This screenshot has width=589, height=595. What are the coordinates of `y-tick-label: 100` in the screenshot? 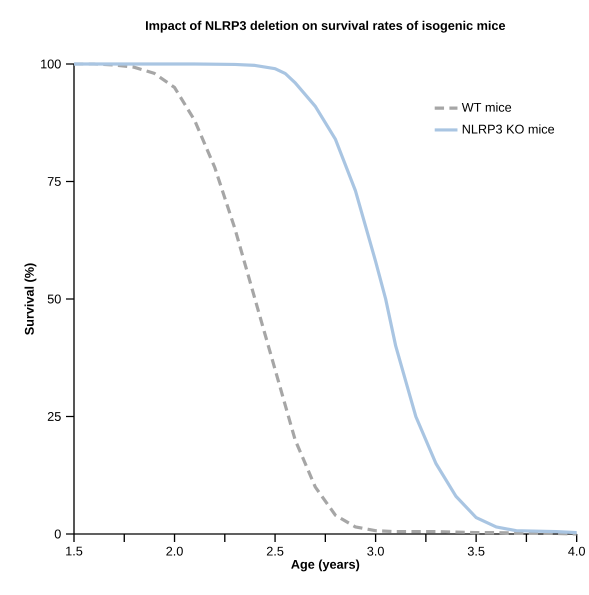 It's located at (51, 64).